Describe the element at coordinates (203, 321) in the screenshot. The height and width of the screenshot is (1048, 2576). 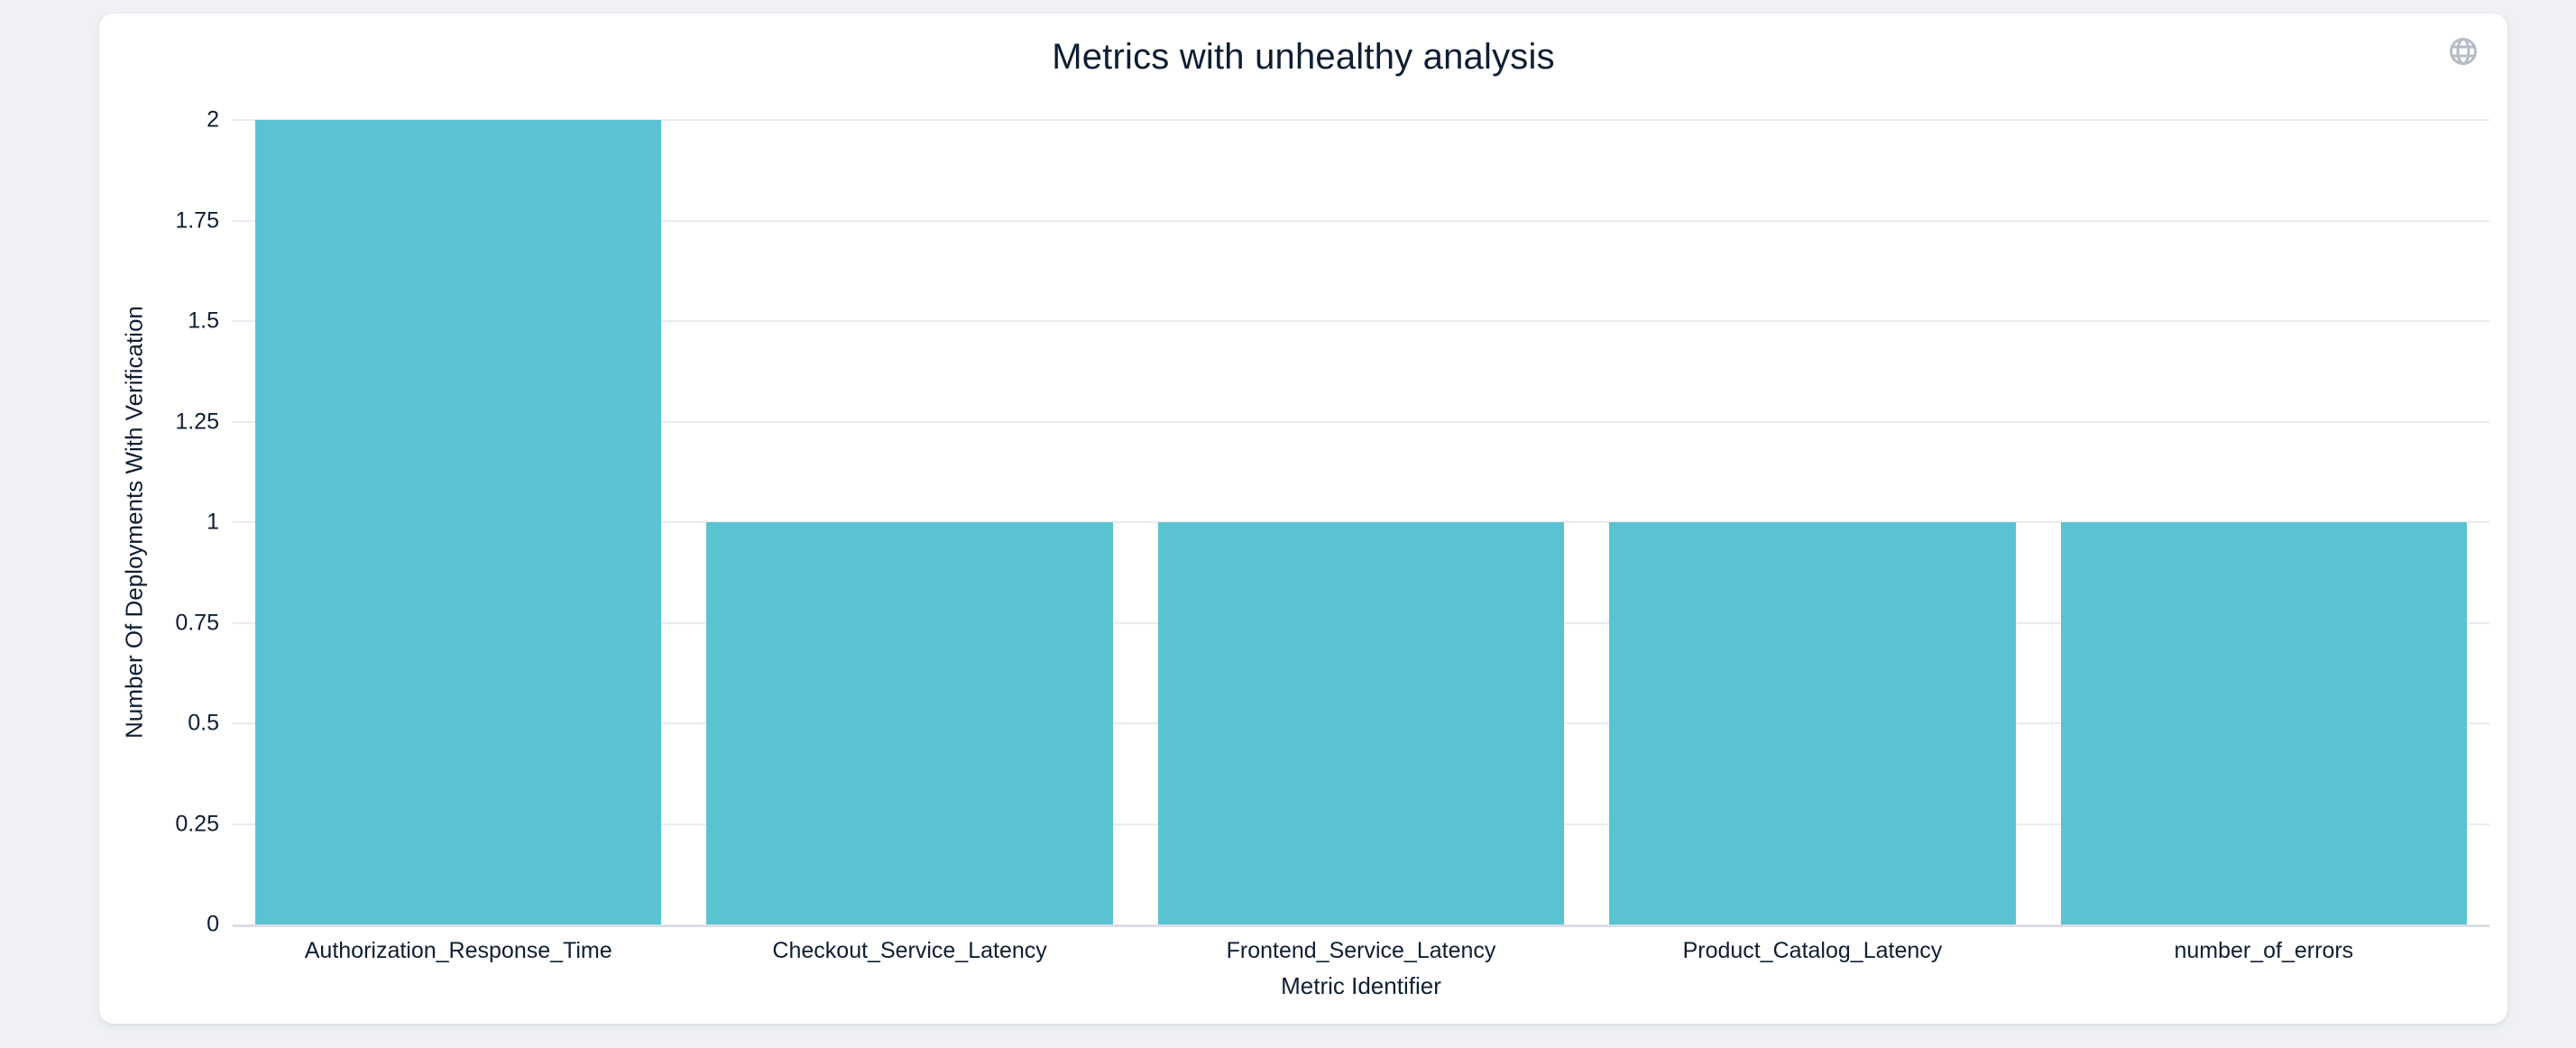
I see `y-tick-label-1.5: 1.5` at that location.